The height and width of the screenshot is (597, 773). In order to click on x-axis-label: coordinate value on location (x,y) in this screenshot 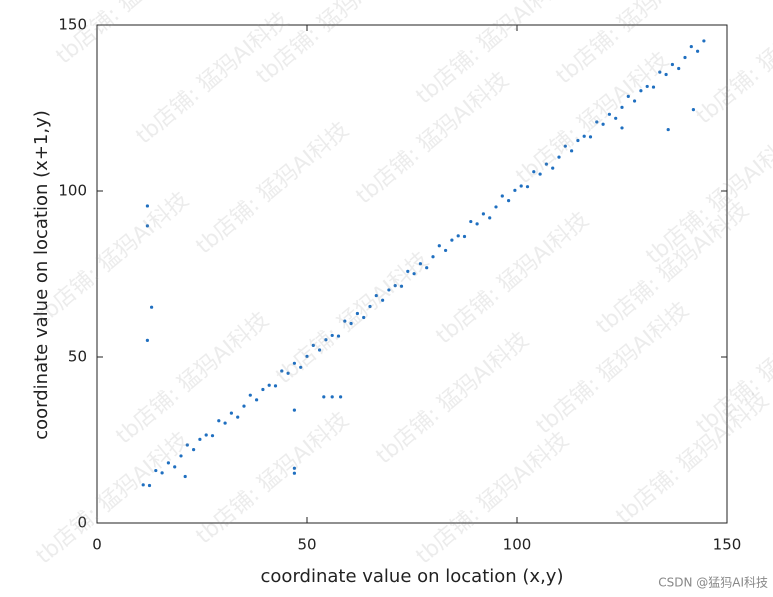, I will do `click(412, 576)`.